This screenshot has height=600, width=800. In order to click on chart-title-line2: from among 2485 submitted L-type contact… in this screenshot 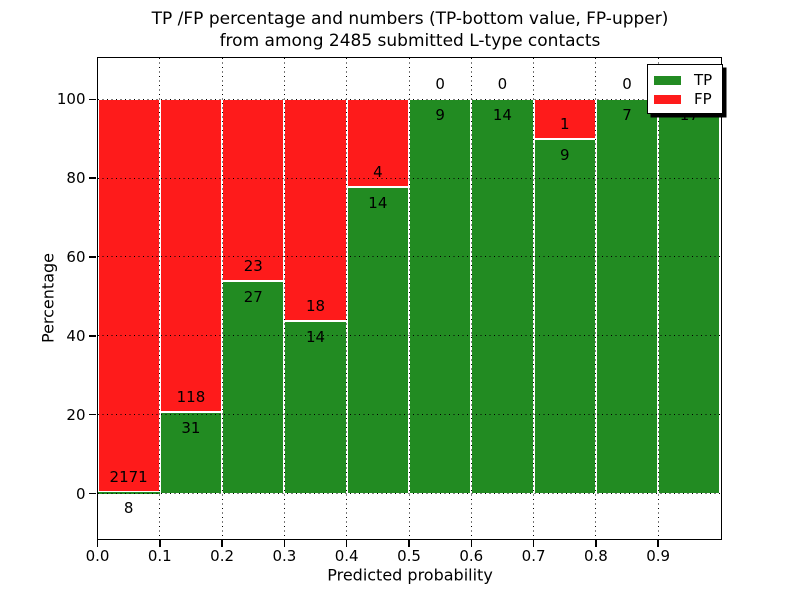, I will do `click(410, 41)`.